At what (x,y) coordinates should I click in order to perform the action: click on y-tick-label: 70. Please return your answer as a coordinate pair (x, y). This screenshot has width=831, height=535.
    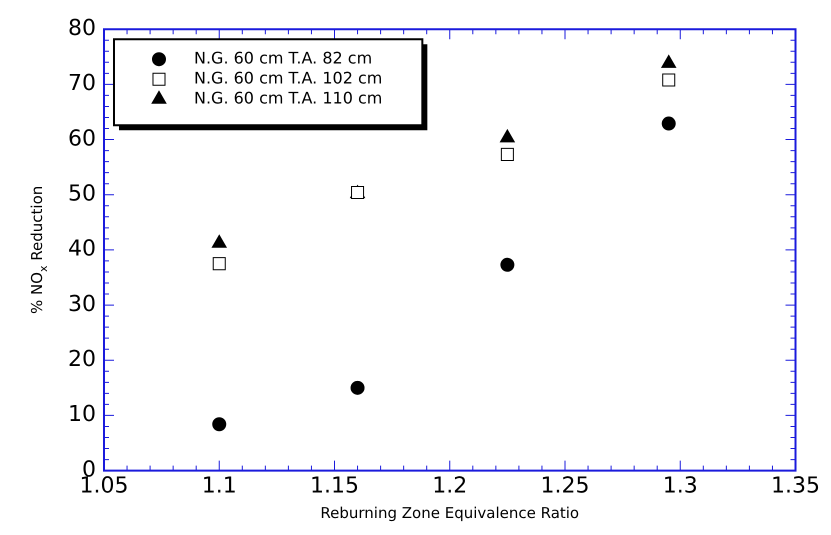
    Looking at the image, I should click on (82, 83).